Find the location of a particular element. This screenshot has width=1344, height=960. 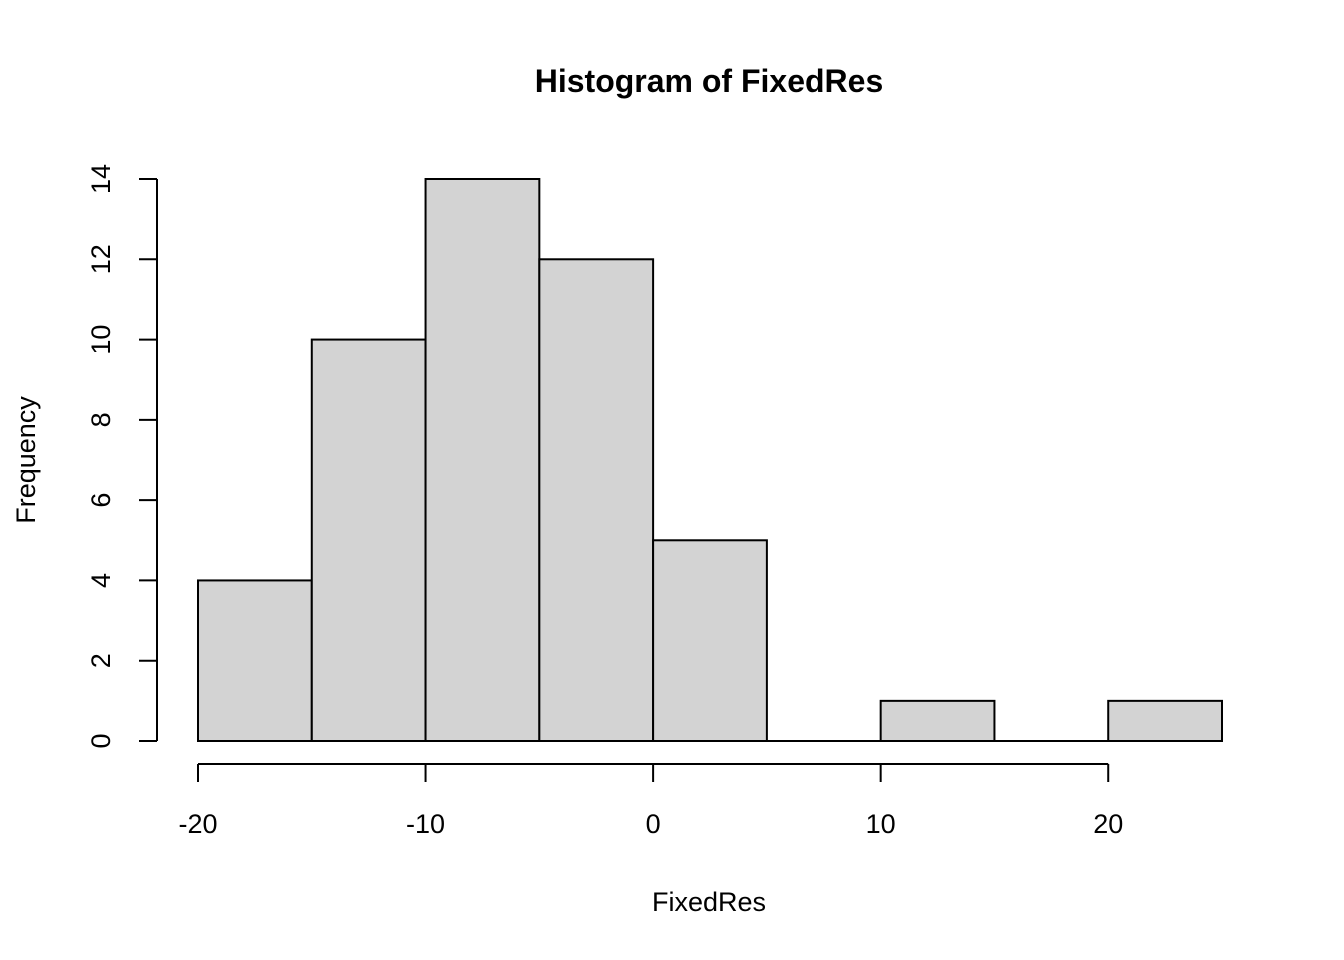

x-tick-label: 0 is located at coordinates (653, 824).